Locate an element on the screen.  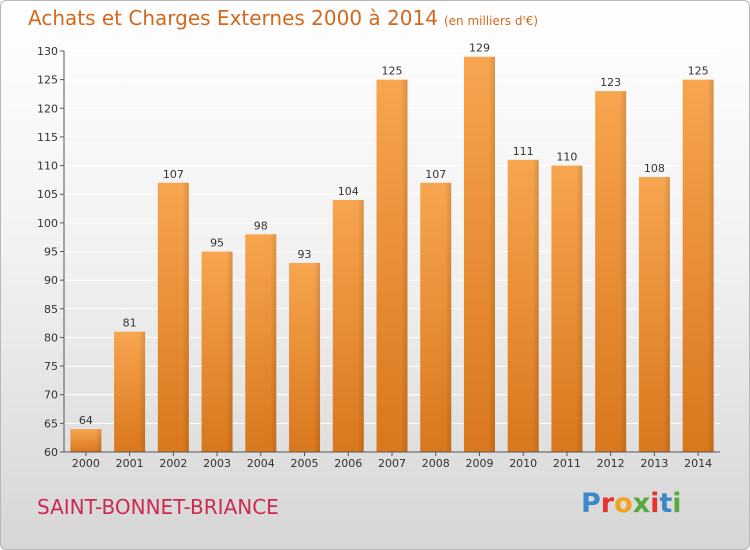
proxiti-logo: Proxiti is located at coordinates (631, 503).